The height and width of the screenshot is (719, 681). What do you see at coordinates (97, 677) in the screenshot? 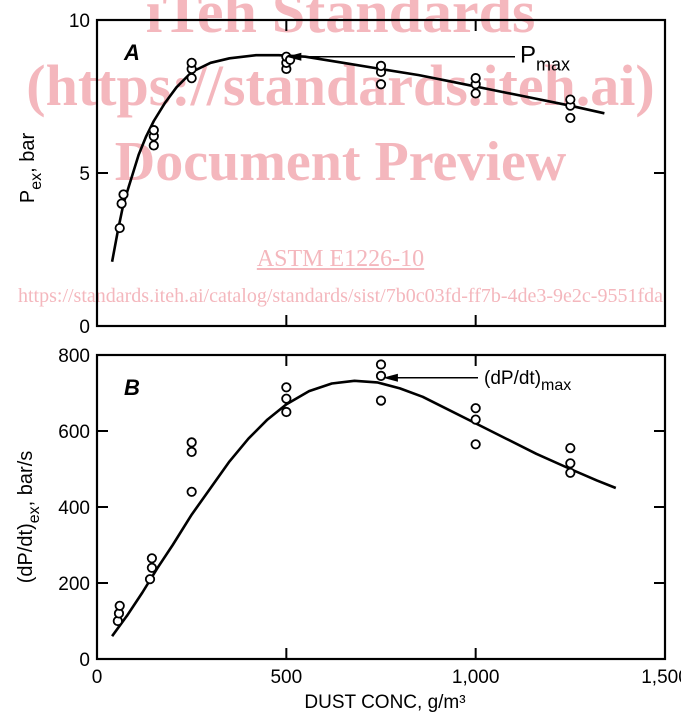
I see `x-tick-label: 0` at bounding box center [97, 677].